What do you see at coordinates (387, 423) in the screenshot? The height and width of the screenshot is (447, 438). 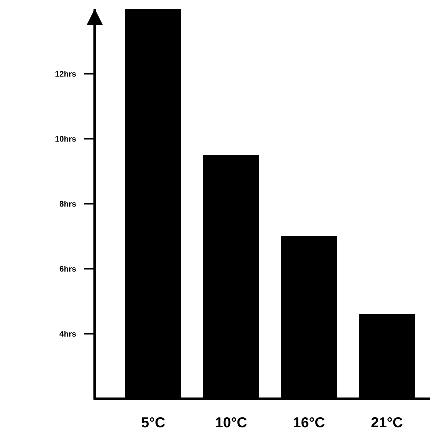 I see `x-tick-label: 21°C` at bounding box center [387, 423].